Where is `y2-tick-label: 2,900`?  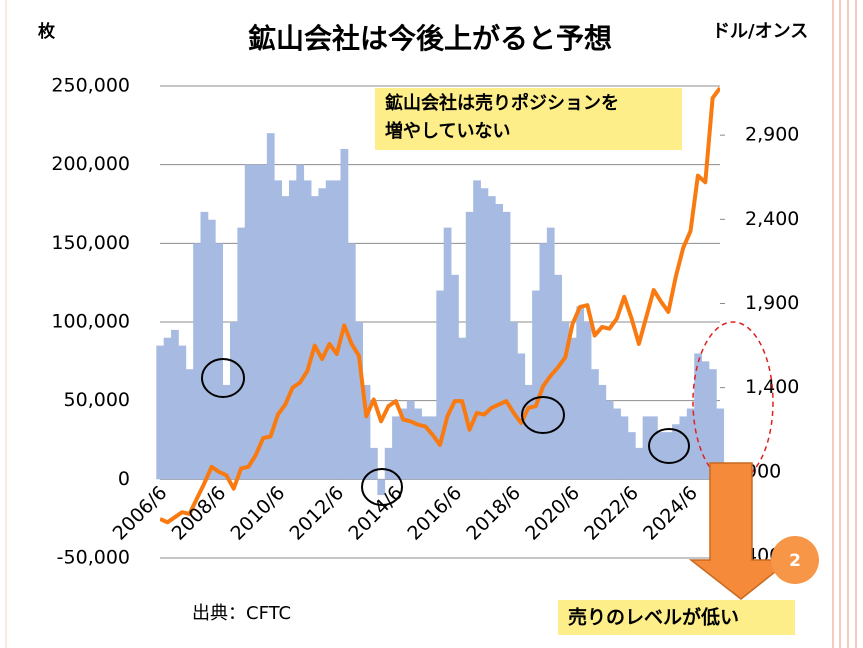
y2-tick-label: 2,900 is located at coordinates (772, 135).